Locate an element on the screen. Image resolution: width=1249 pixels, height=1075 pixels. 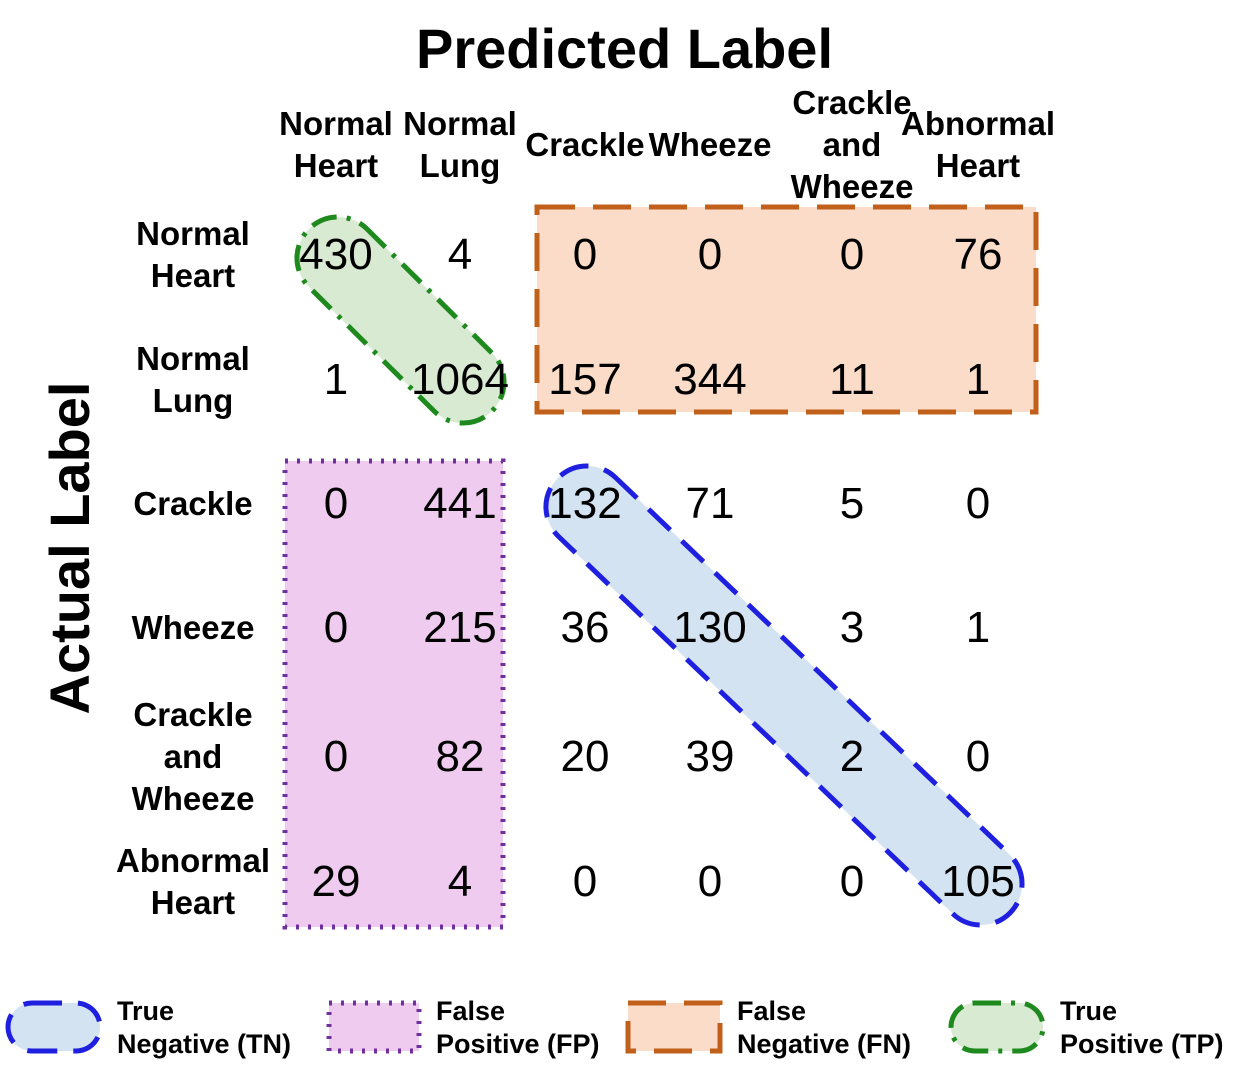
matrix-cell: 2 is located at coordinates (852, 756).